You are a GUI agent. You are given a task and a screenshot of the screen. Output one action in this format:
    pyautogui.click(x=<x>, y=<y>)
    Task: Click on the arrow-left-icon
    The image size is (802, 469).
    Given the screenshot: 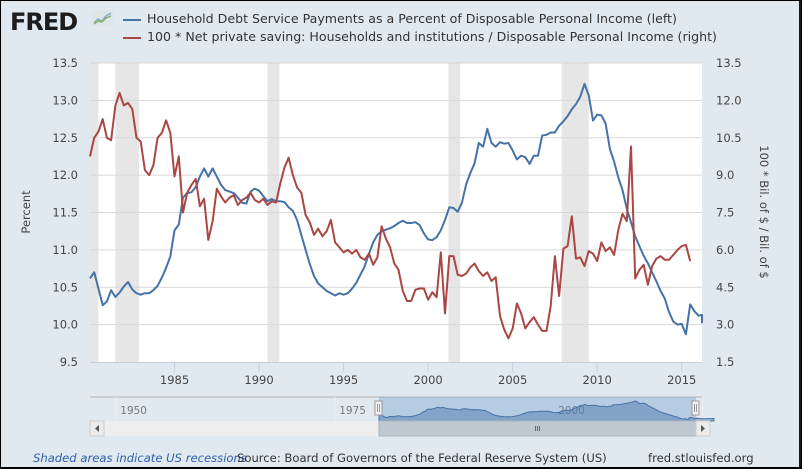 What is the action you would take?
    pyautogui.click(x=97, y=428)
    